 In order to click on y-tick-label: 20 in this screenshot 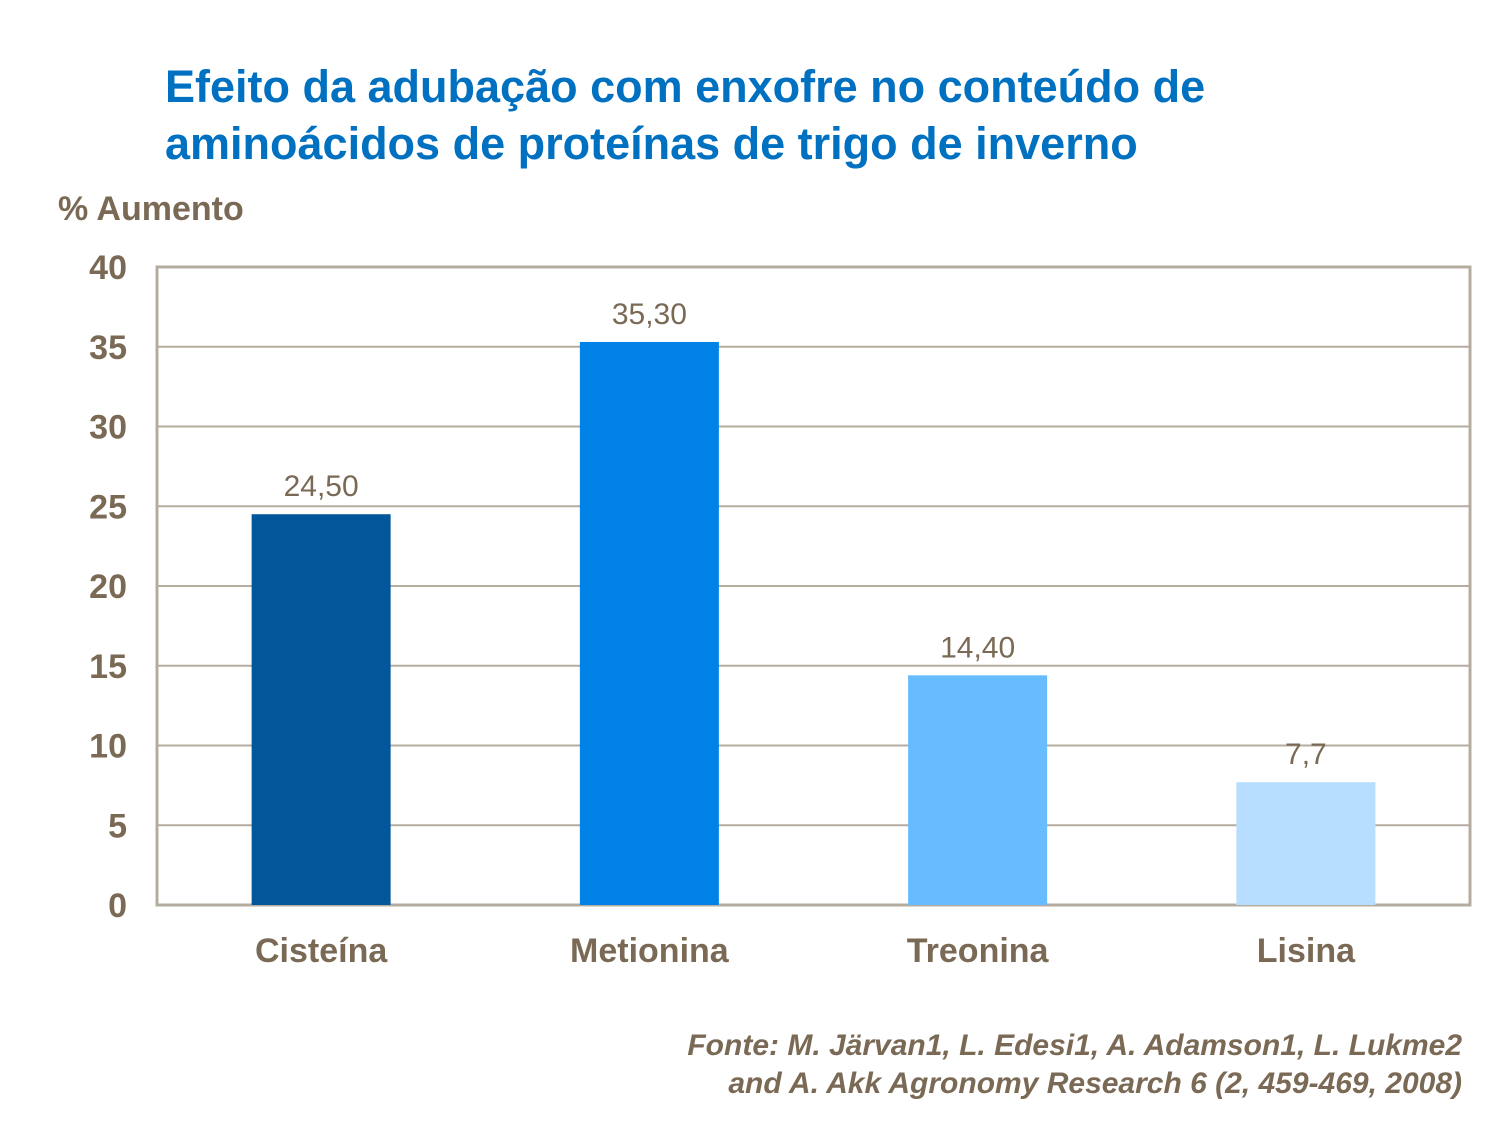, I will do `click(108, 587)`.